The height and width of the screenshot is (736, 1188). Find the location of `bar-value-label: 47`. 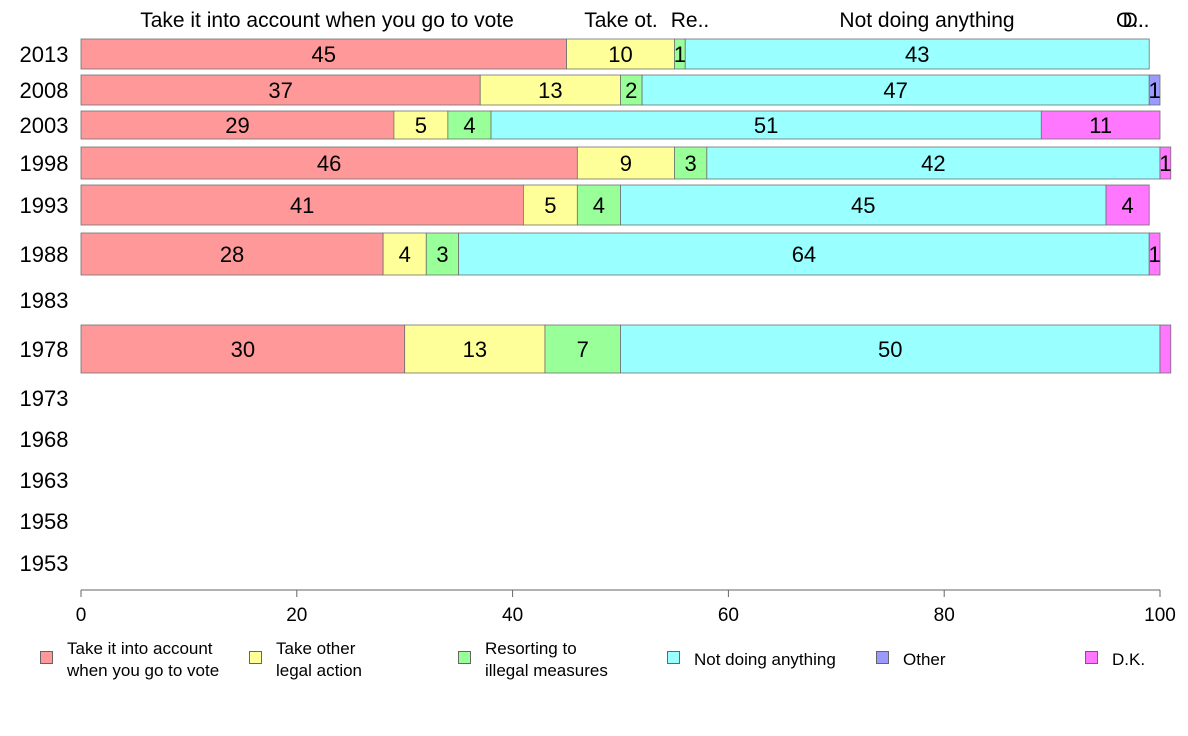

bar-value-label: 47 is located at coordinates (895, 90).